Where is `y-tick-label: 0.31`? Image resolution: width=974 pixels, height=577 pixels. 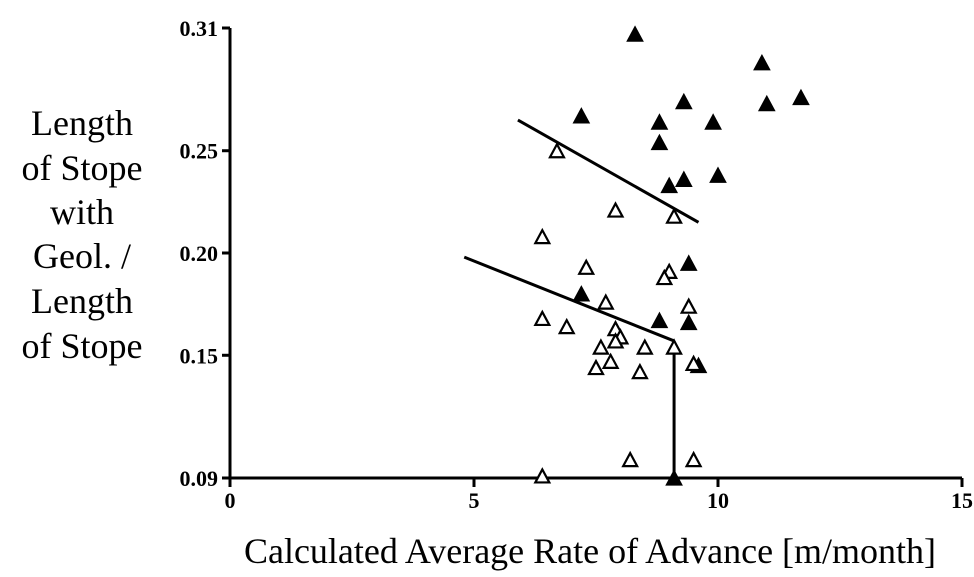
y-tick-label: 0.31 is located at coordinates (199, 28).